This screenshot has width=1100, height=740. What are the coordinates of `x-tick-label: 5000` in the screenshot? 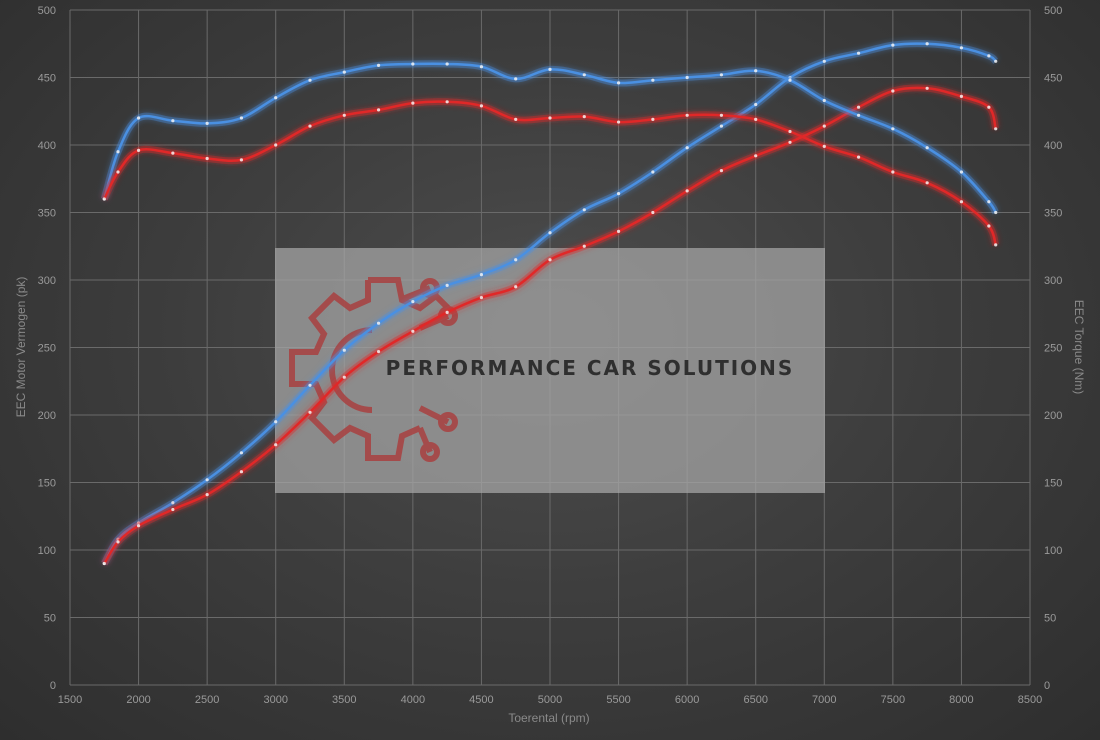 It's located at (550, 700).